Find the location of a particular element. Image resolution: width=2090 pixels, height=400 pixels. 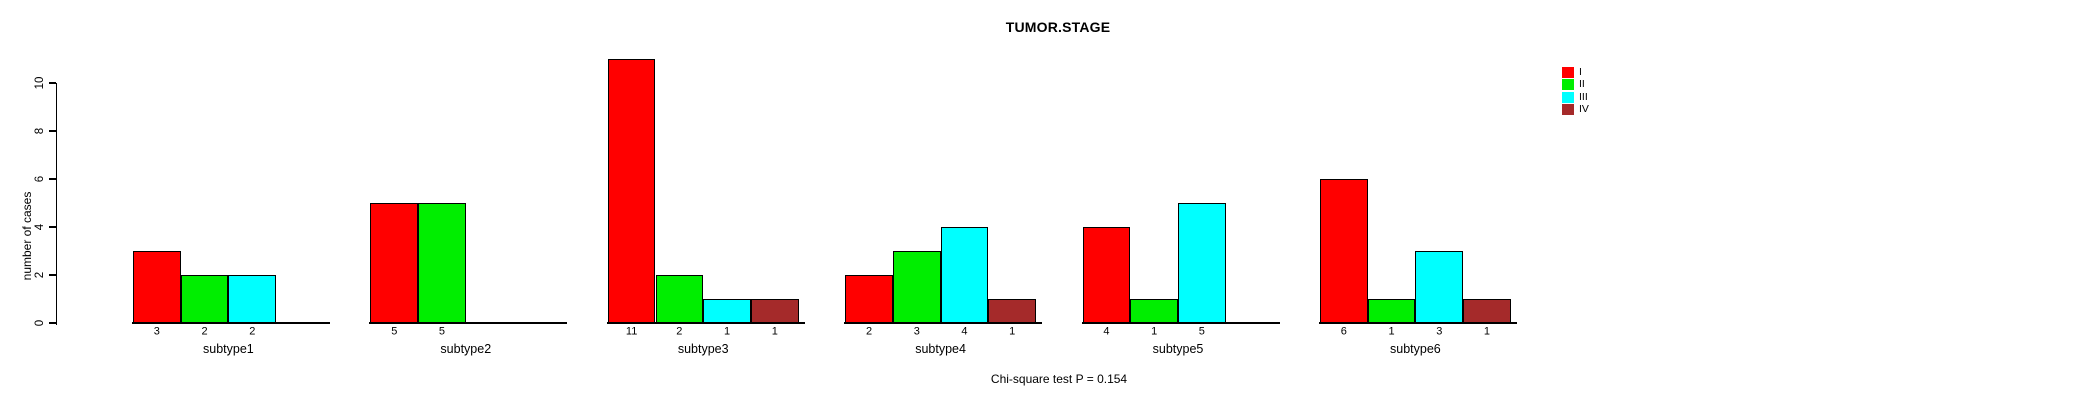

legend-row: I is located at coordinates (1572, 72).